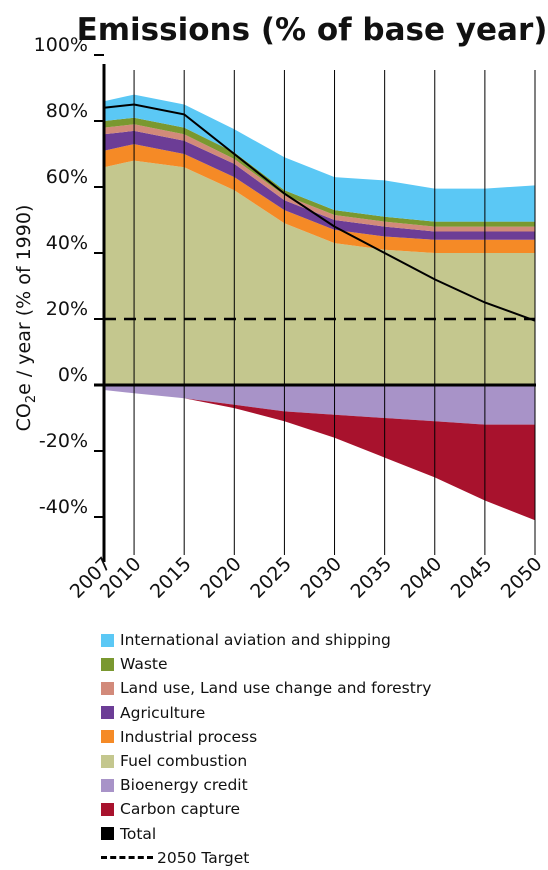 The width and height of the screenshot is (548, 870). Describe the element at coordinates (203, 857) in the screenshot. I see `legend-label: 2050 Target` at that location.